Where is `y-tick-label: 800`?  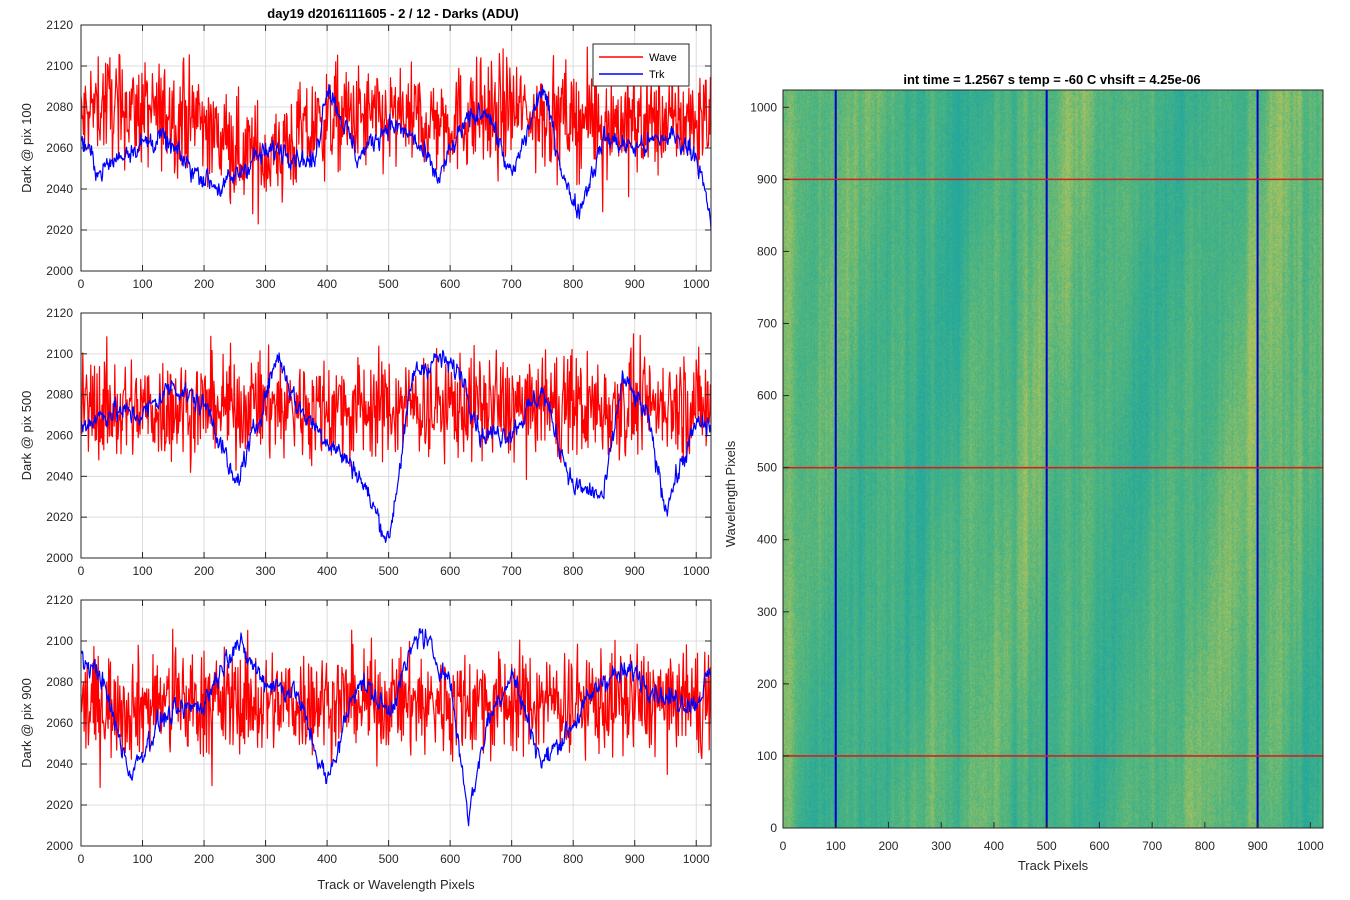 y-tick-label: 800 is located at coordinates (767, 251).